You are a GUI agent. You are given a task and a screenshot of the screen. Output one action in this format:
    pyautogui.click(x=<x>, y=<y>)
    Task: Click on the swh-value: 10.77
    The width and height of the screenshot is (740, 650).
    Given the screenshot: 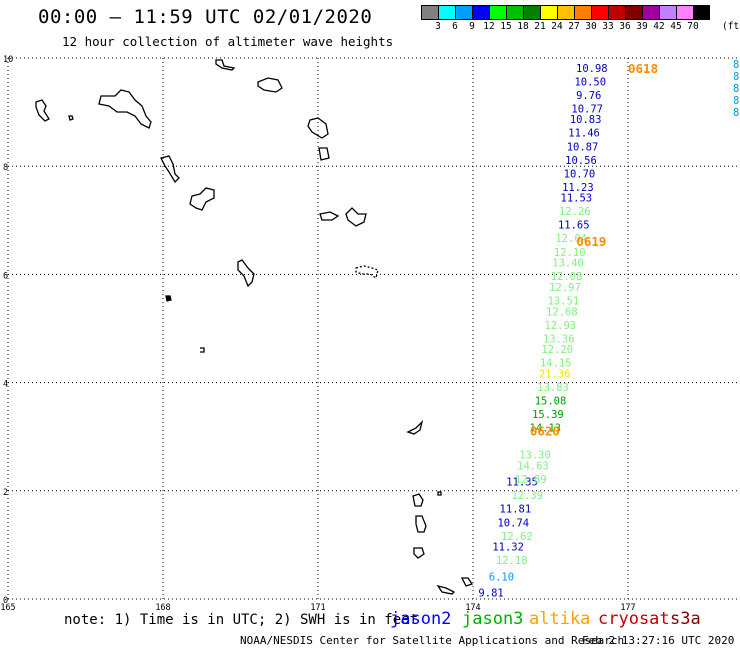 What is the action you would take?
    pyautogui.click(x=587, y=109)
    